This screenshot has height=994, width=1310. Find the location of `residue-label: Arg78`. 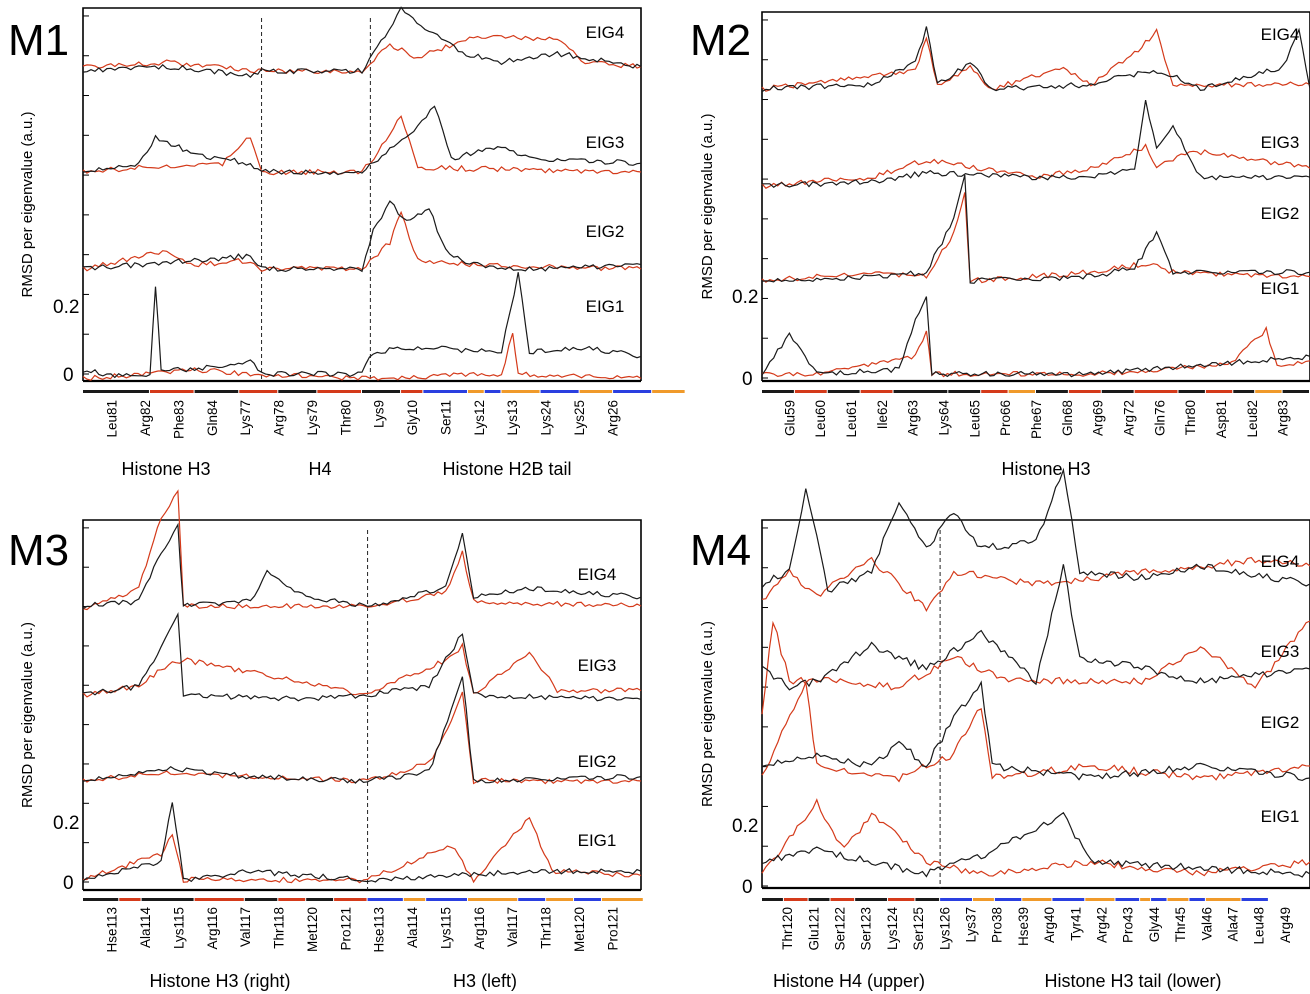

residue-label: Arg78 is located at coordinates (279, 418).